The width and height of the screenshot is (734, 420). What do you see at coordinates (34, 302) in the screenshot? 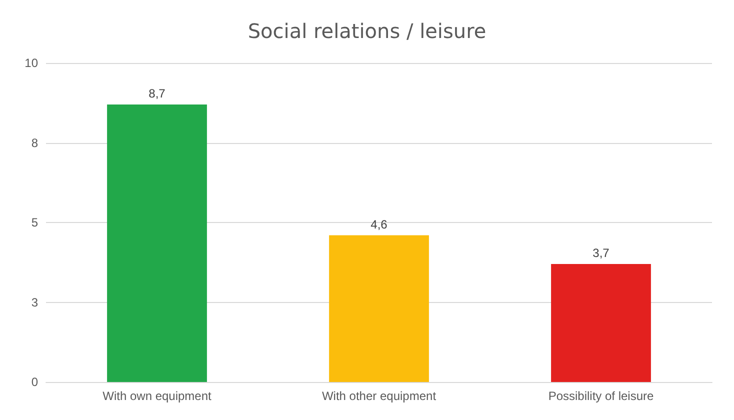
I see `y-tick-label: 3` at bounding box center [34, 302].